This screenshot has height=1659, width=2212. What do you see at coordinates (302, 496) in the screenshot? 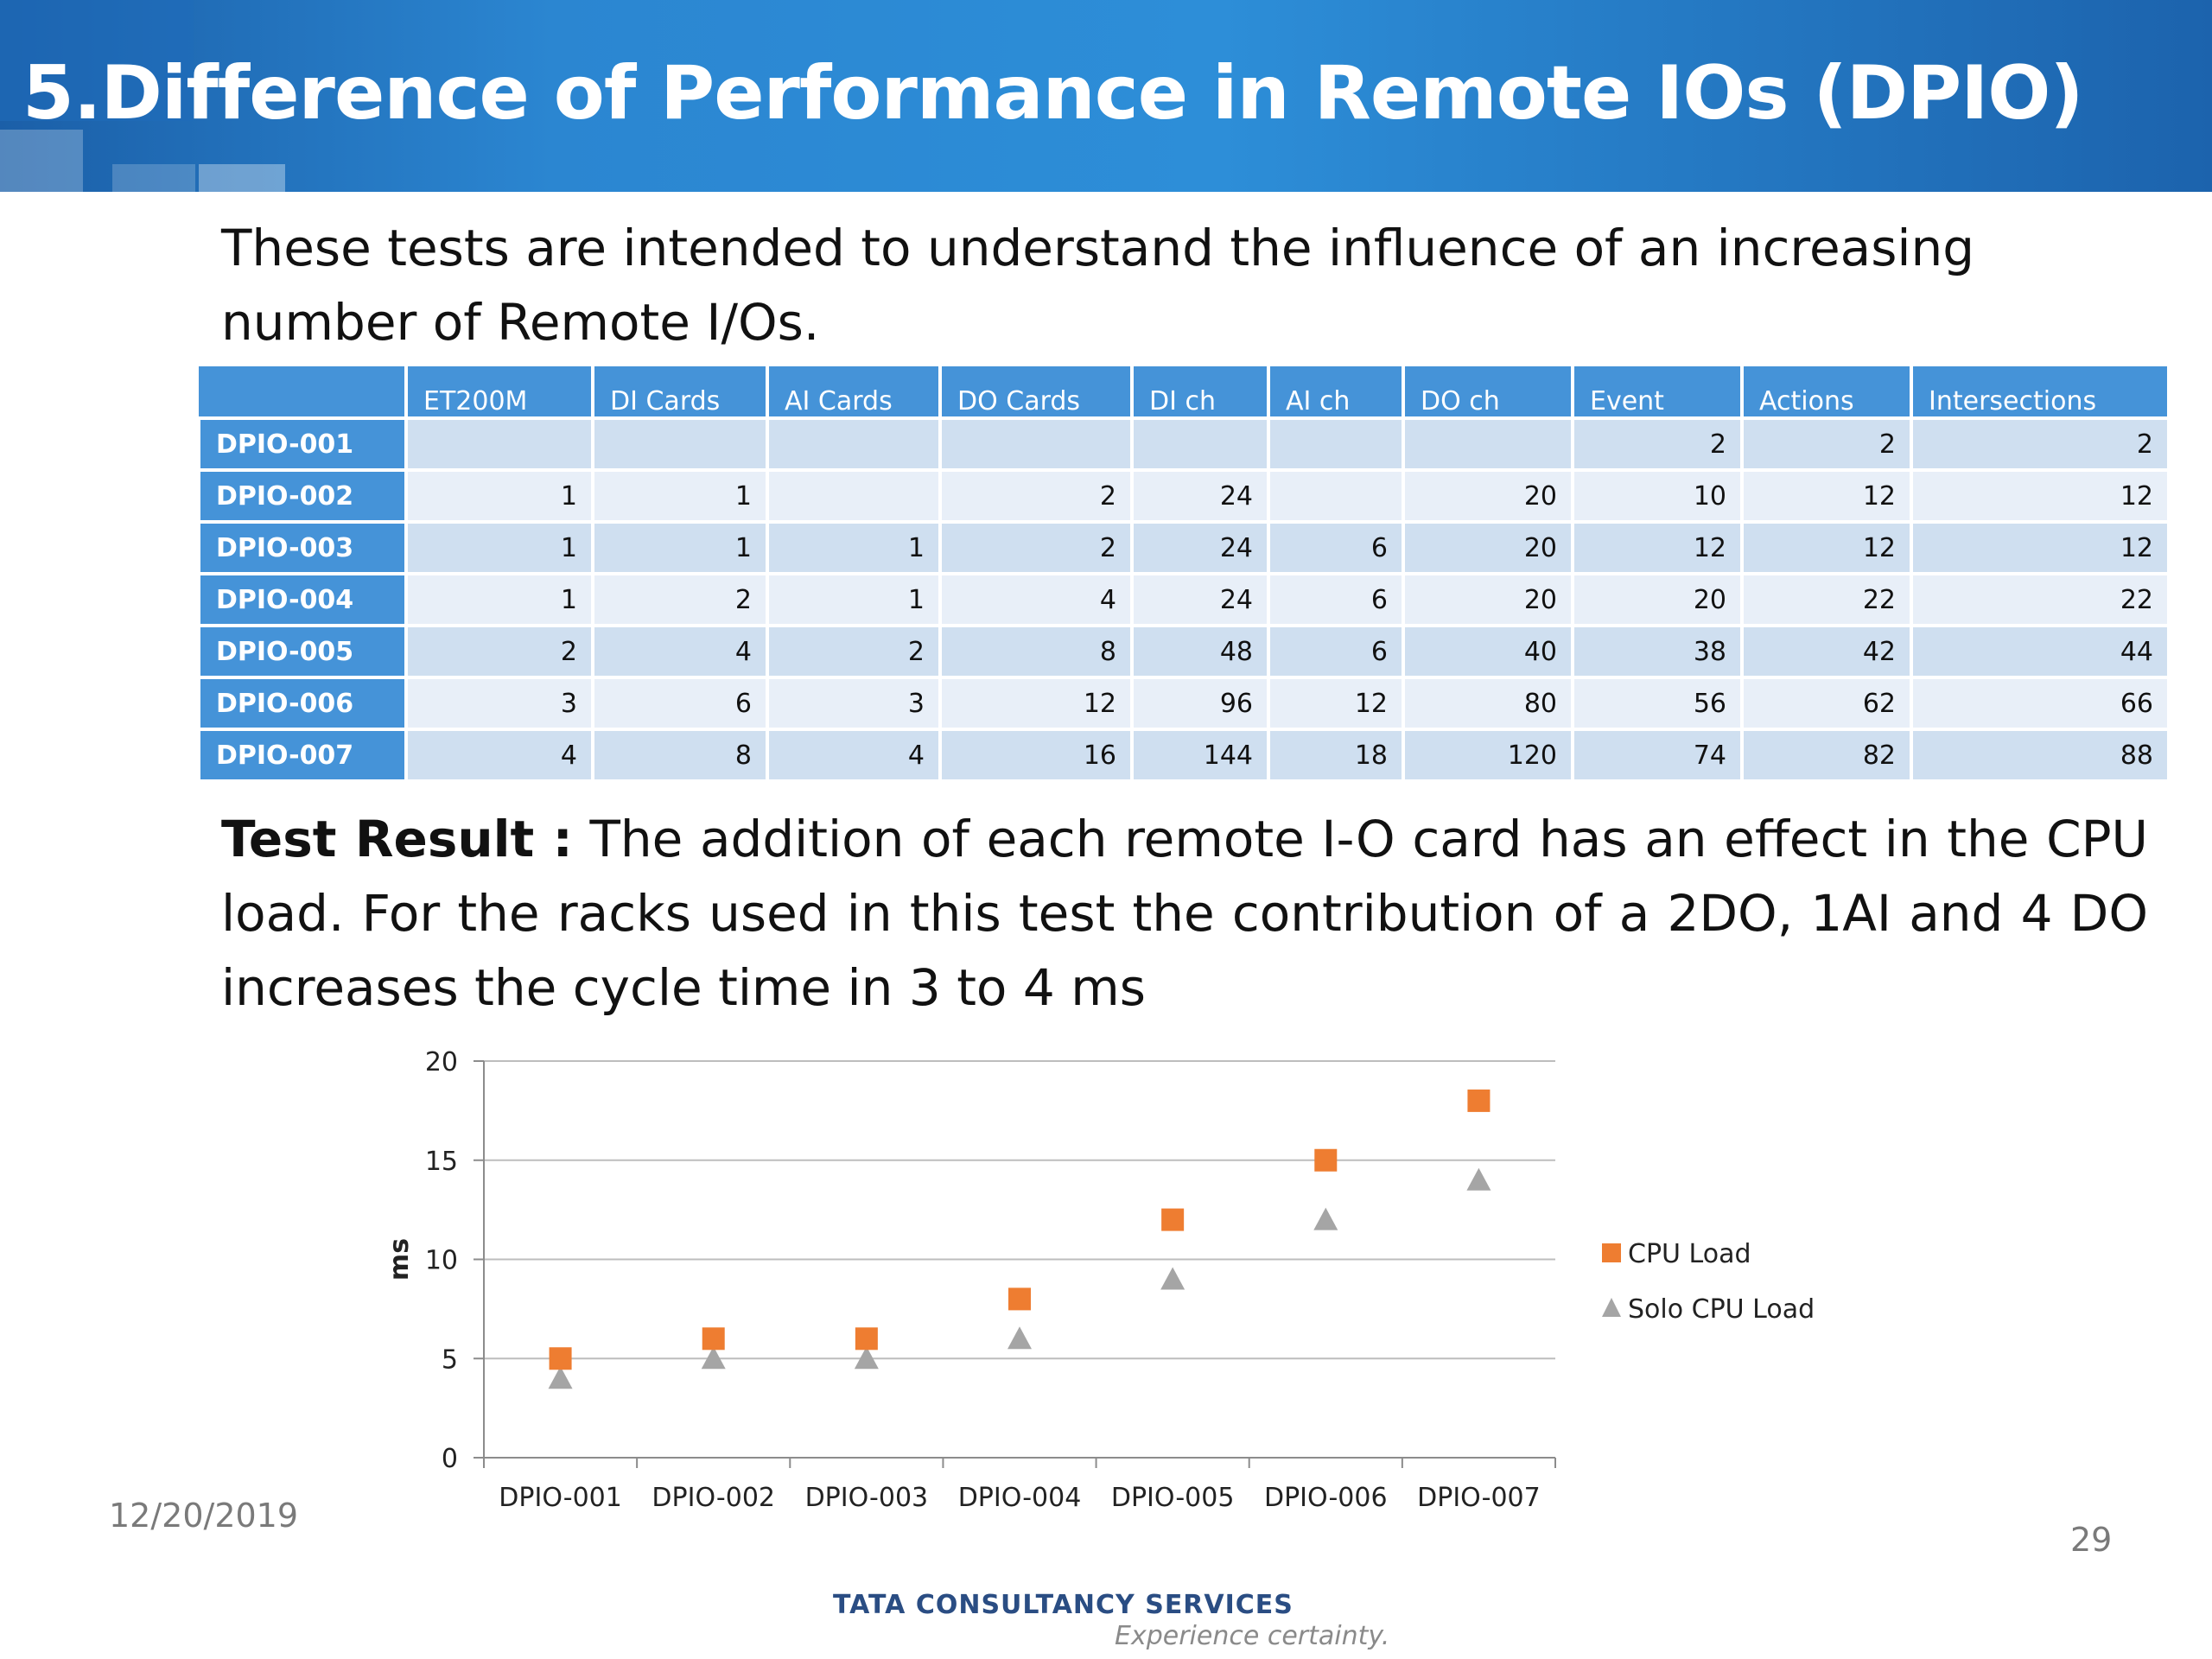
I see `row-header: DPIO-002` at bounding box center [302, 496].